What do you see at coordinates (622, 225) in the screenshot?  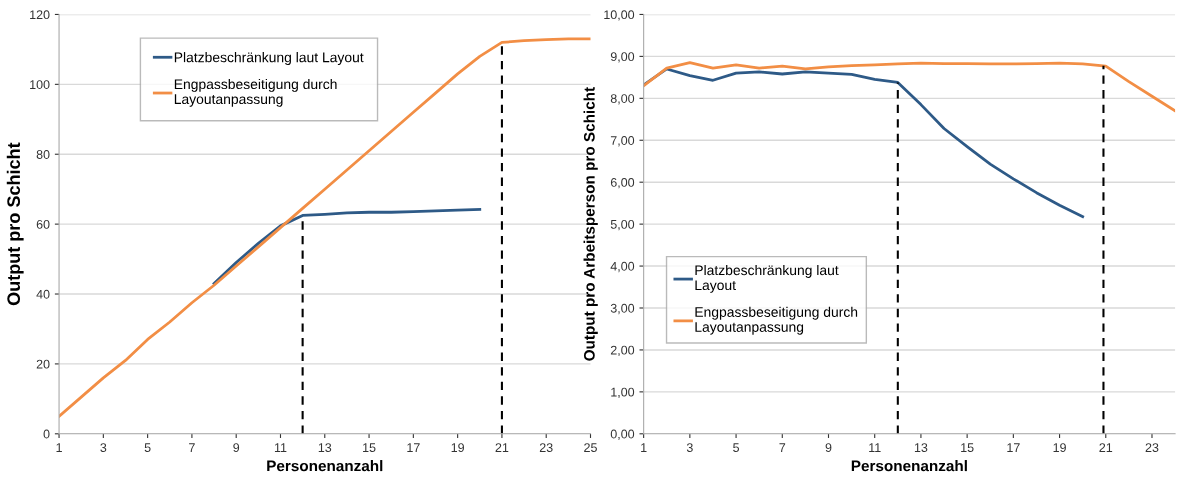 I see `y-tick-label: 5,00` at bounding box center [622, 225].